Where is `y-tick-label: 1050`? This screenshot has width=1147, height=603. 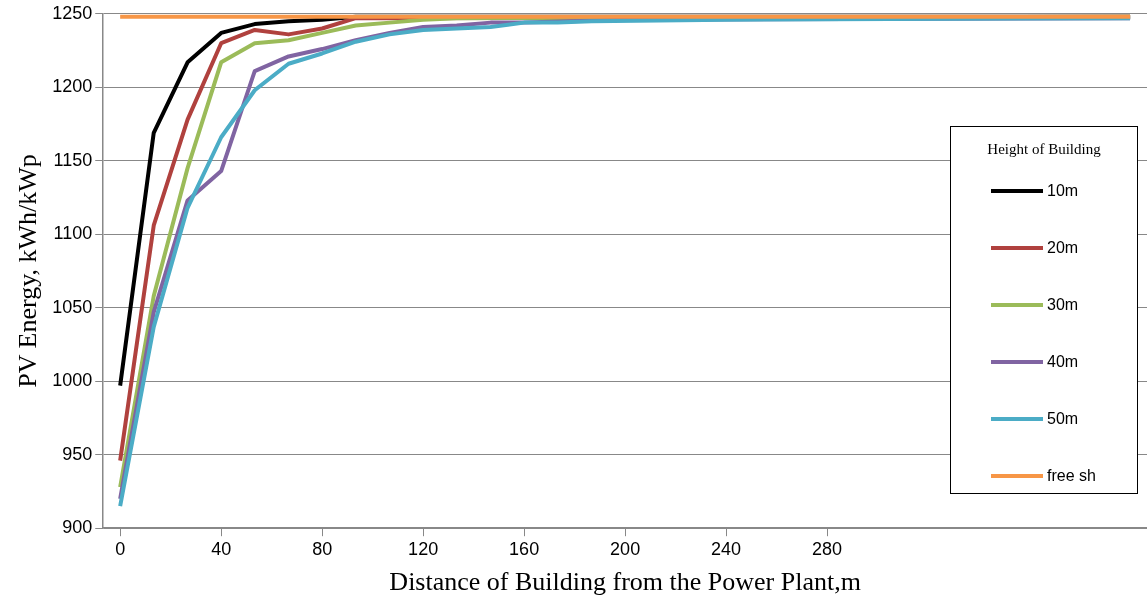
y-tick-label: 1050 is located at coordinates (72, 306).